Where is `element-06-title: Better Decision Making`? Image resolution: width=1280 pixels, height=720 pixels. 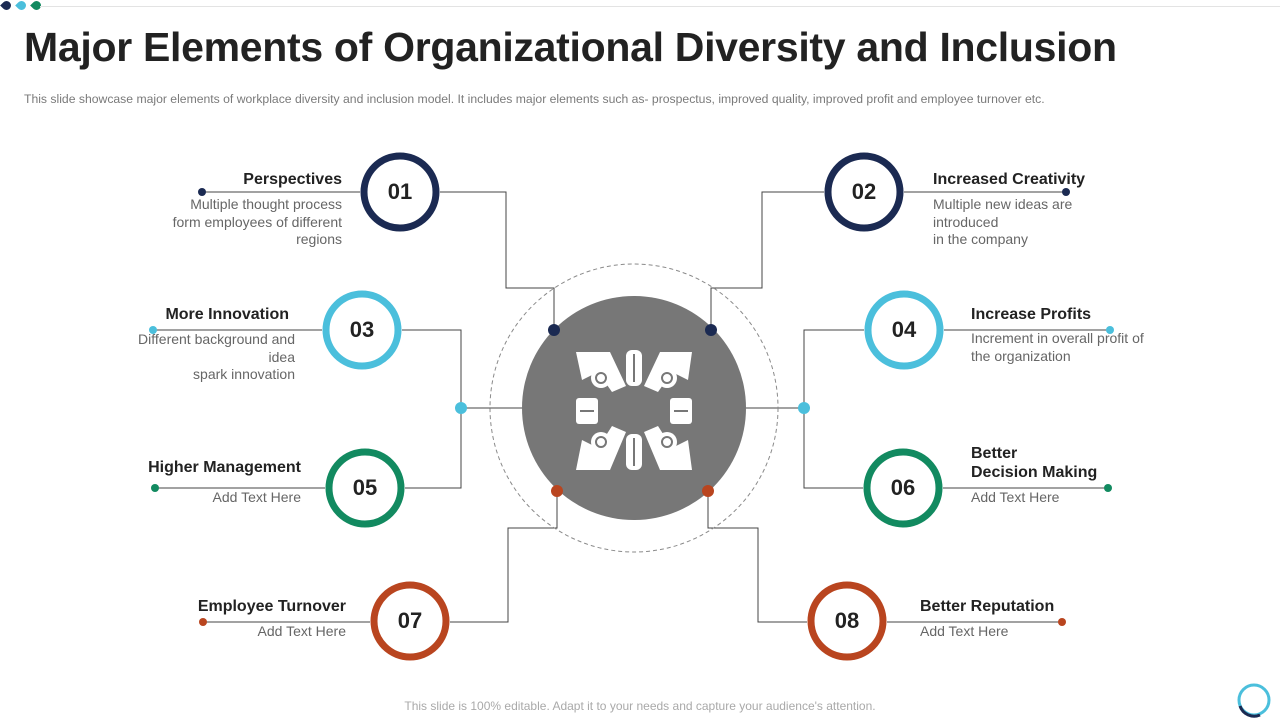
element-06-title: Better Decision Making is located at coordinates (1034, 463).